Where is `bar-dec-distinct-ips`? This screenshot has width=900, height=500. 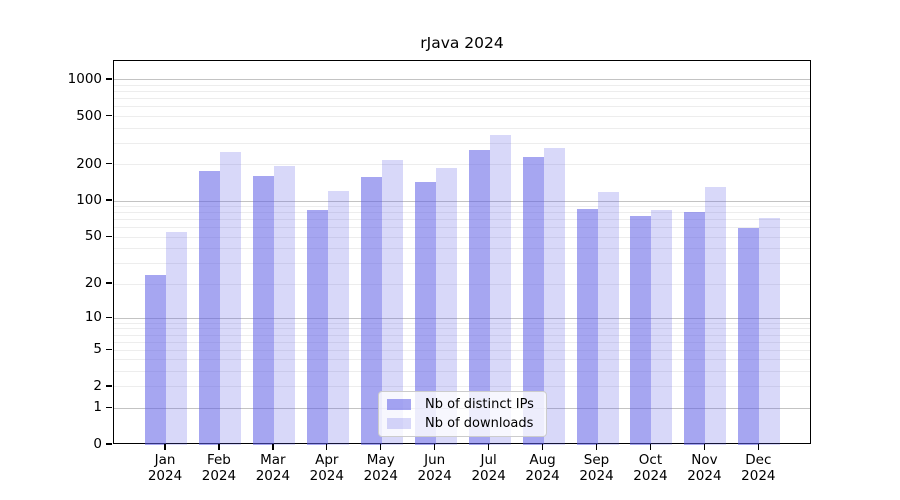 bar-dec-distinct-ips is located at coordinates (749, 336).